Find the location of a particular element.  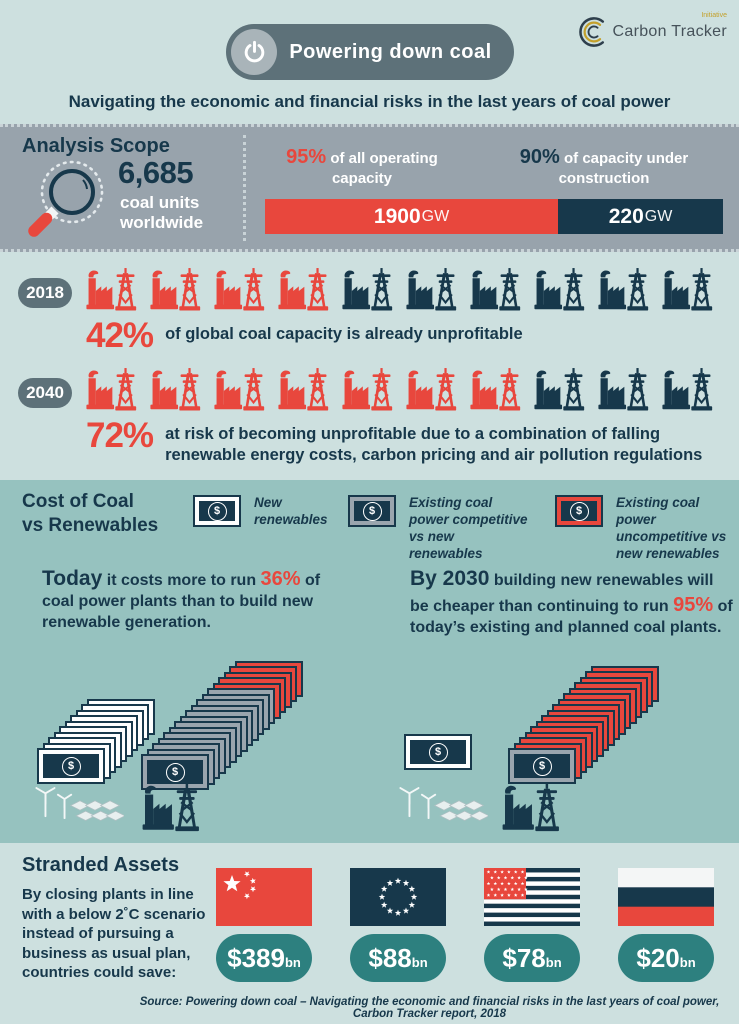

operating-capacity-bar-segment: 1900 GW is located at coordinates (412, 216).